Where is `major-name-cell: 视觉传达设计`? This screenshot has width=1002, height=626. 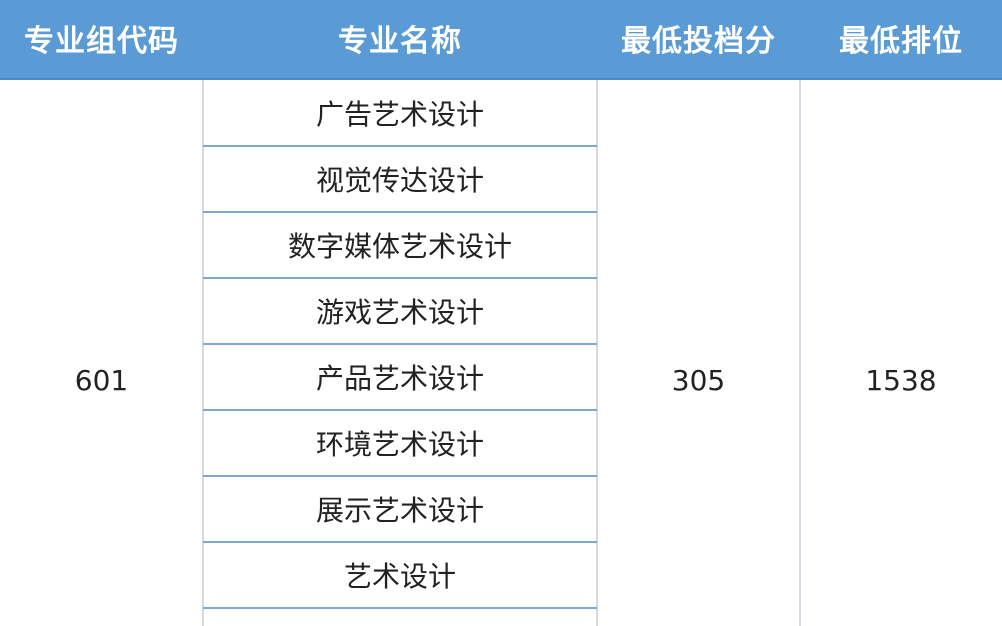 major-name-cell: 视觉传达设计 is located at coordinates (400, 180).